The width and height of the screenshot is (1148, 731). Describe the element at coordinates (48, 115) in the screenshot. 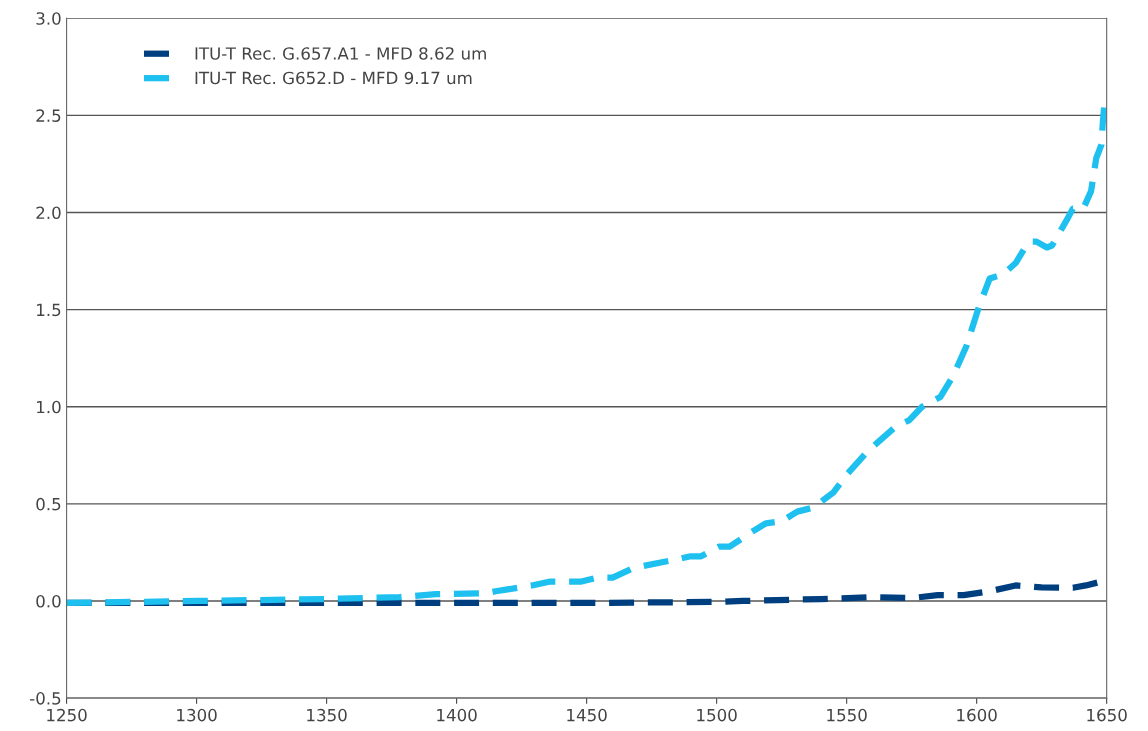

I see `y-tick-label: 2.5` at that location.